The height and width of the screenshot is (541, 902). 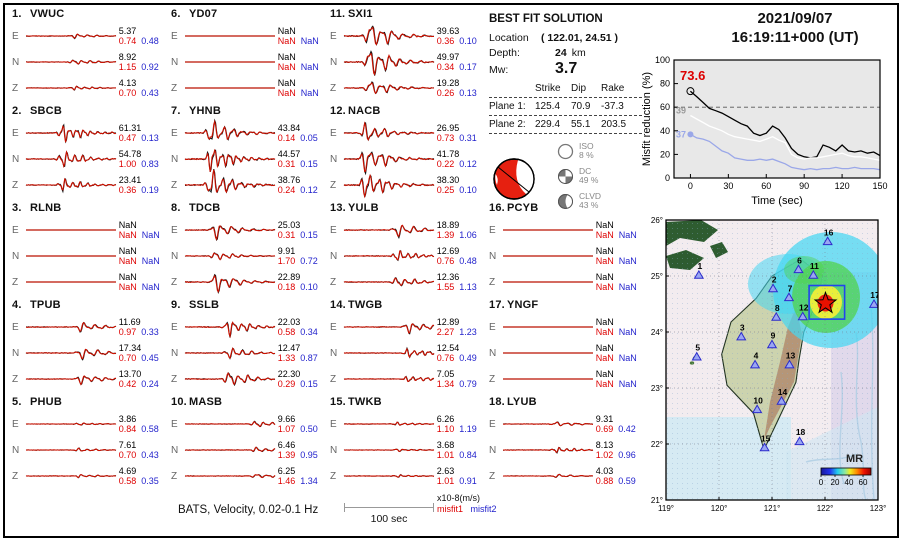 What do you see at coordinates (299, 450) in the screenshot?
I see `amplitude-misfit-values: 6.46 1.39 0.95` at bounding box center [299, 450].